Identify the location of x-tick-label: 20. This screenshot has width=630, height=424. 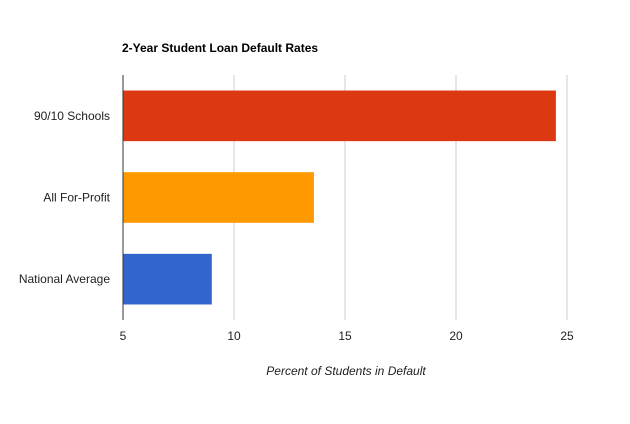
(456, 336).